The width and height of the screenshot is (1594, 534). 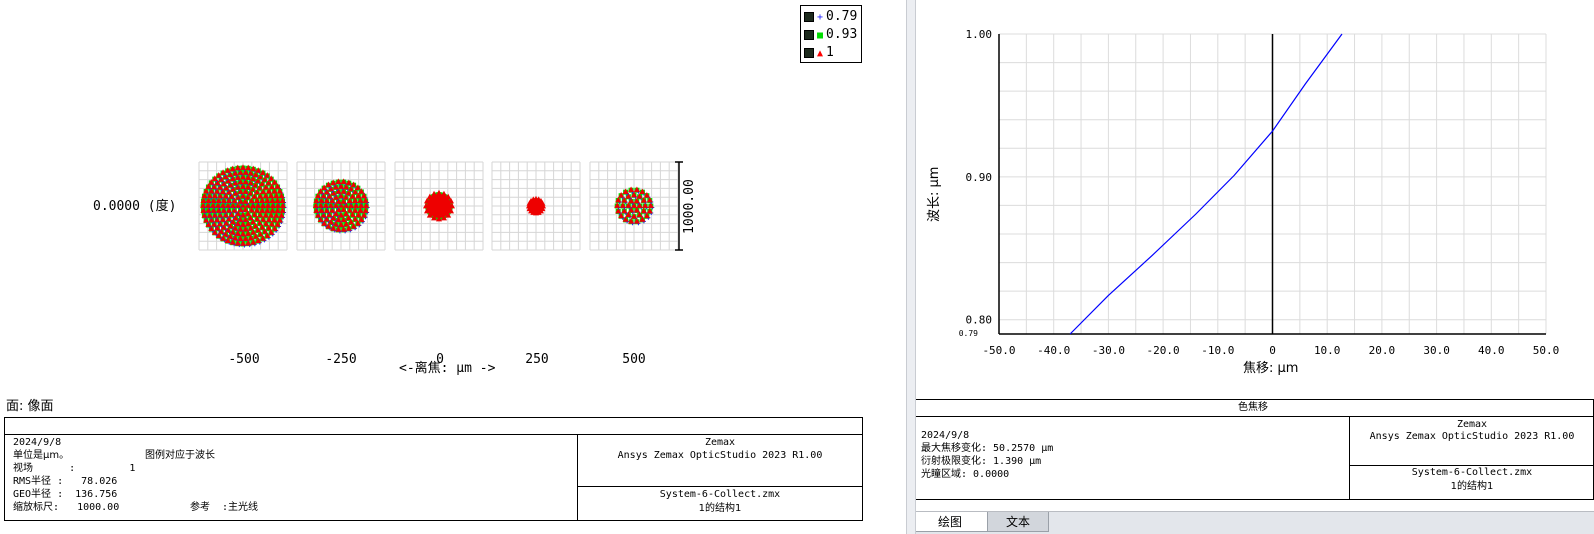 What do you see at coordinates (66, 507) in the screenshot?
I see `spot-scale-line: 缩放标尺: 1000.00` at bounding box center [66, 507].